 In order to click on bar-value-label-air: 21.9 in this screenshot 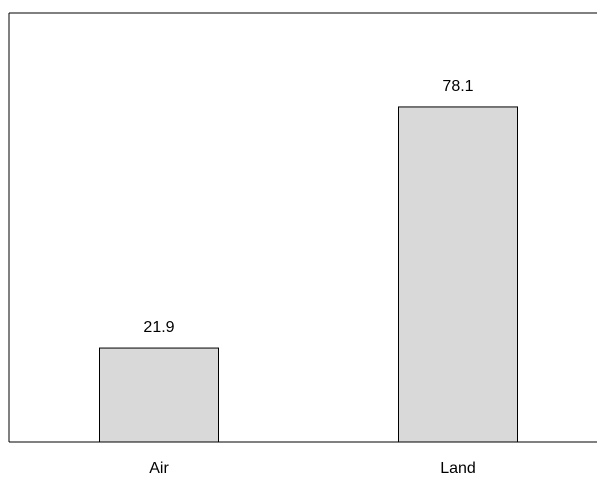, I will do `click(158, 327)`.